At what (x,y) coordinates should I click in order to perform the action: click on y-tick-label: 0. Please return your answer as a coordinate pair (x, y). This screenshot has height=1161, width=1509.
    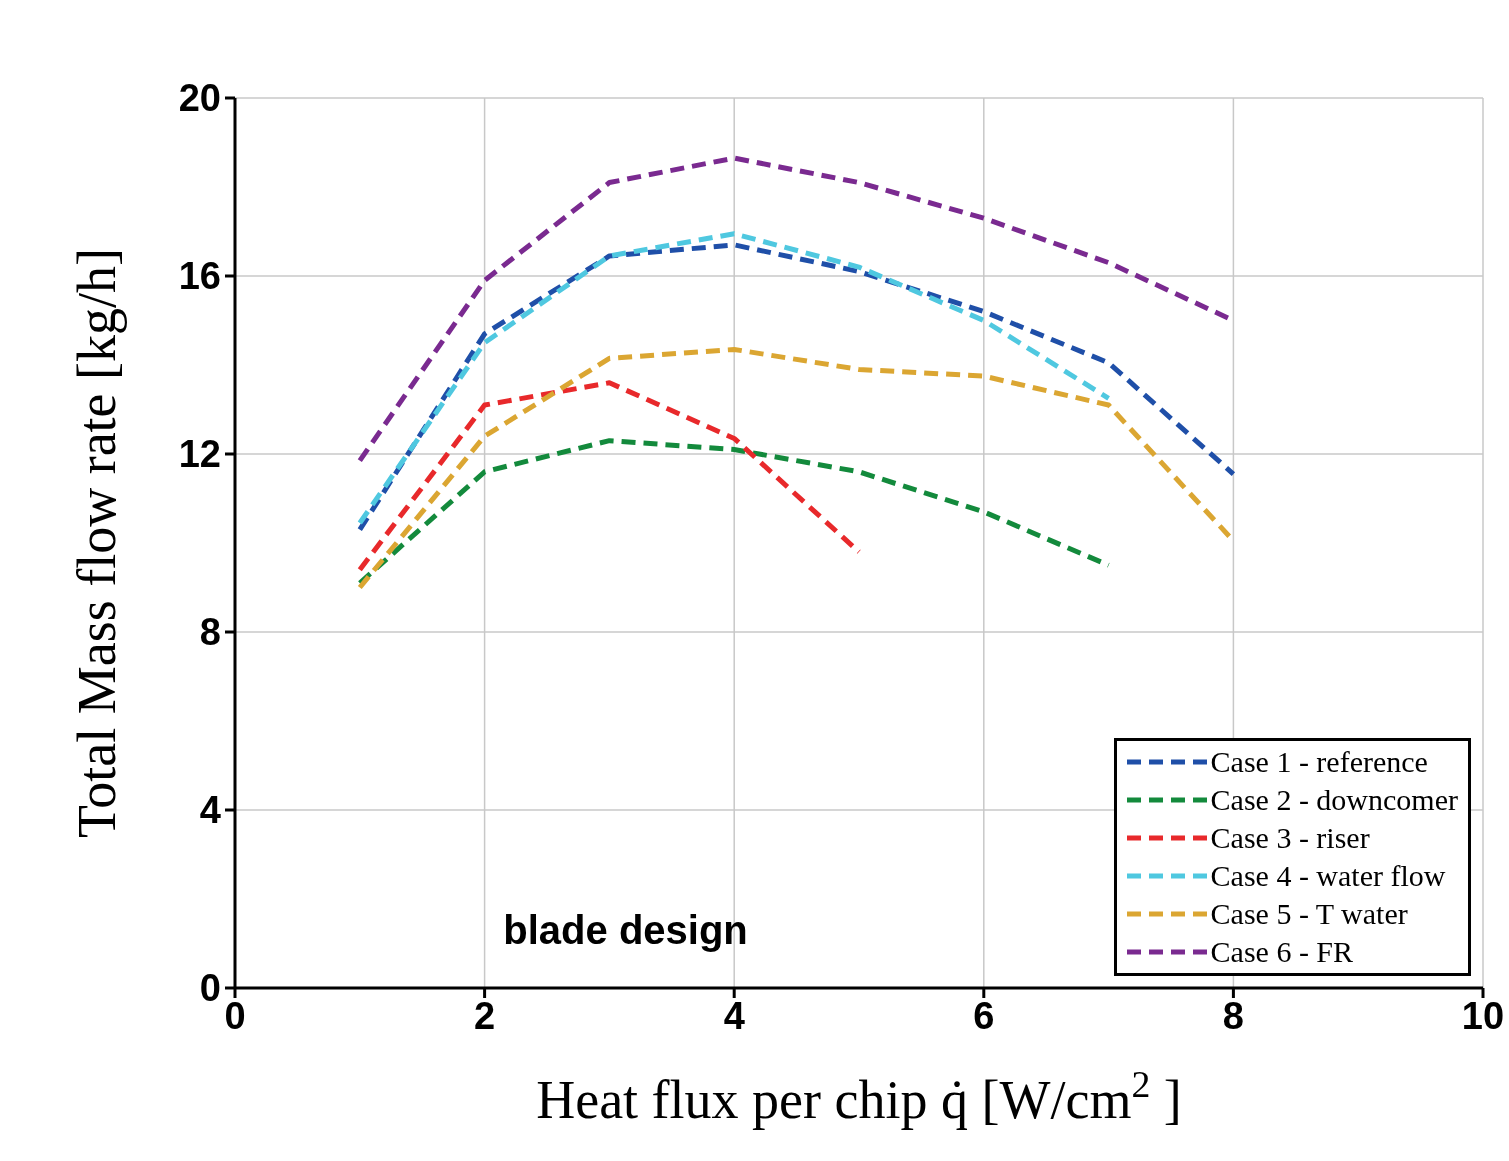
    Looking at the image, I should click on (210, 988).